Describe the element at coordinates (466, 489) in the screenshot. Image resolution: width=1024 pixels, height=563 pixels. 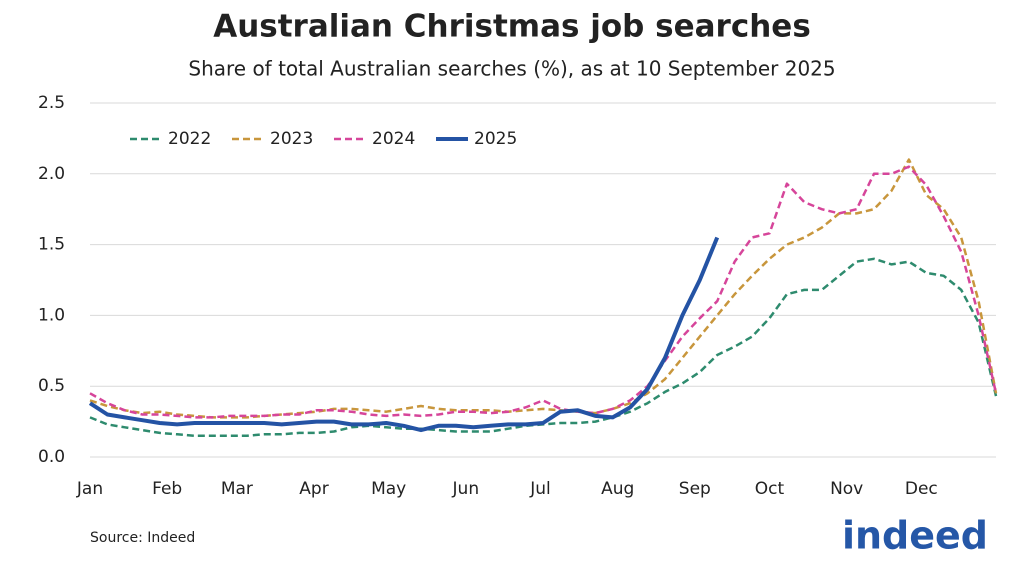
I see `x-tick-label: Jun` at that location.